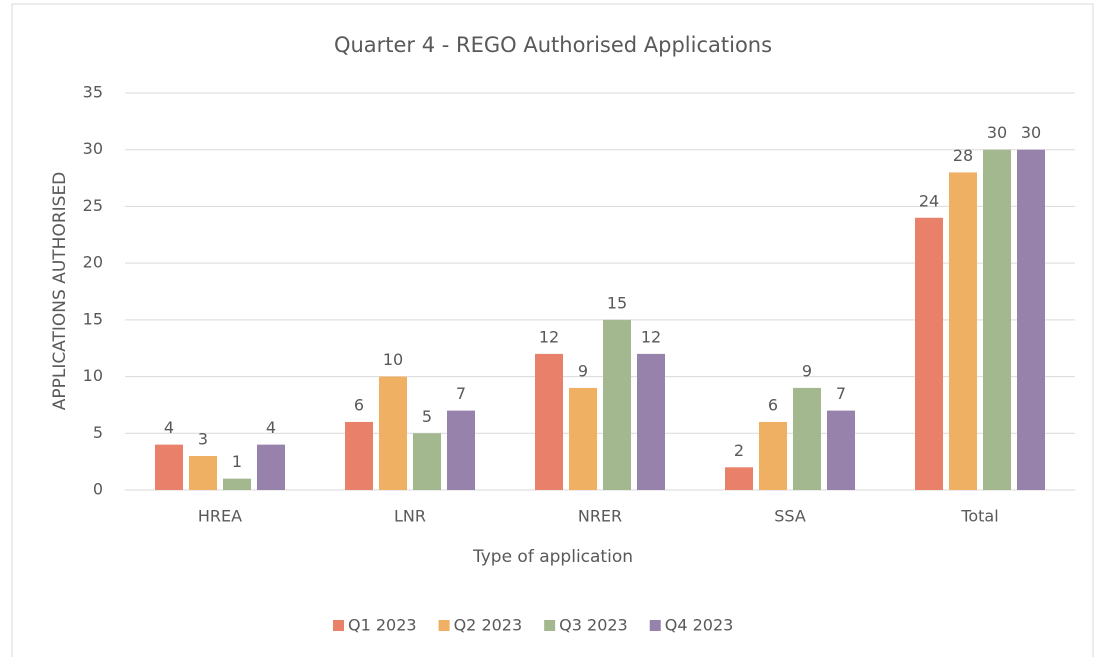  I want to click on legend-label: Q3 2023, so click(593, 625).